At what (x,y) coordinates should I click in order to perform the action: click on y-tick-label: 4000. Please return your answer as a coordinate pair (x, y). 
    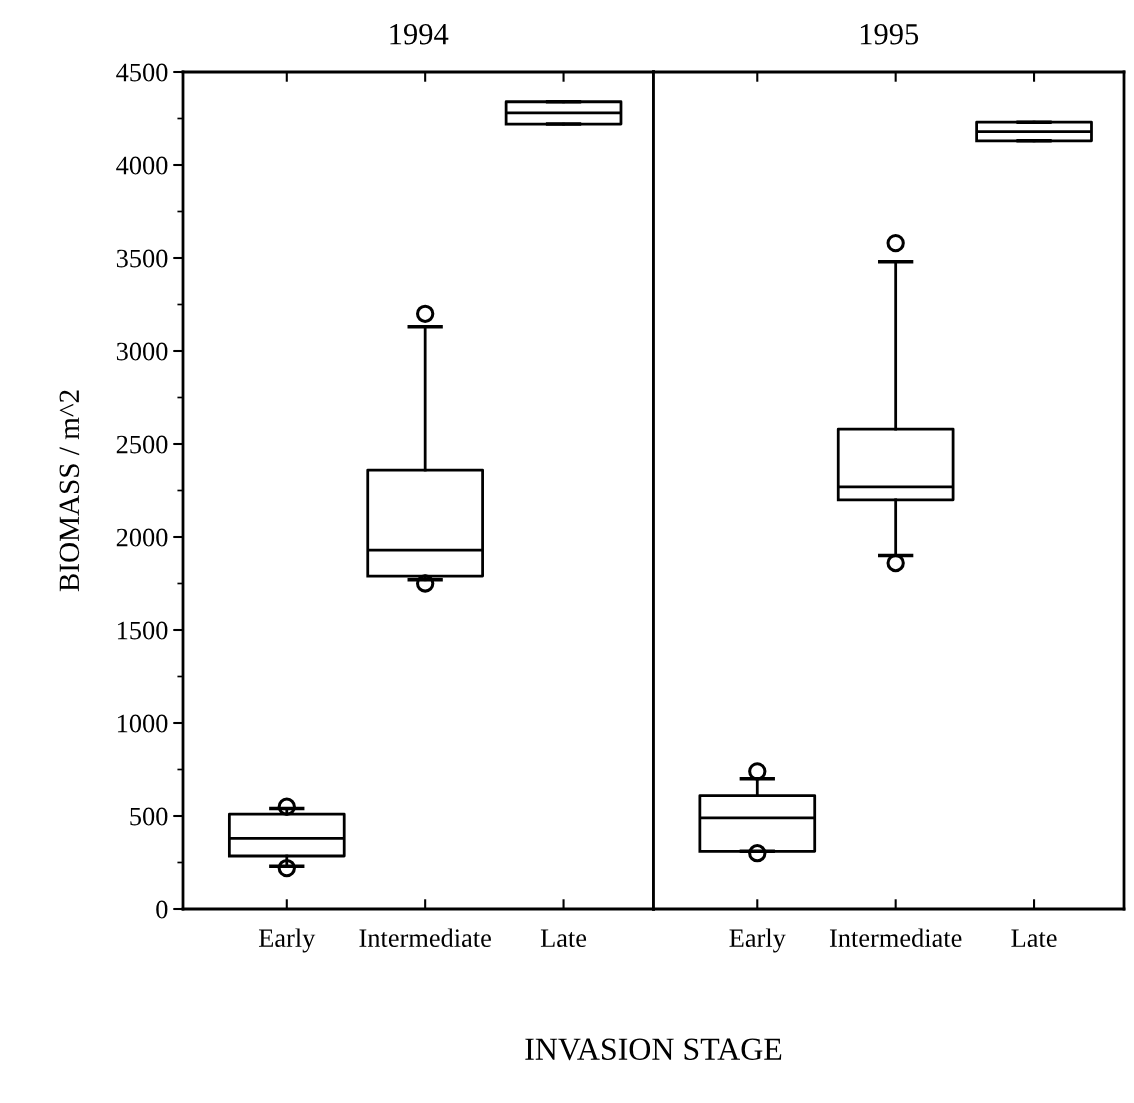
    Looking at the image, I should click on (142, 165).